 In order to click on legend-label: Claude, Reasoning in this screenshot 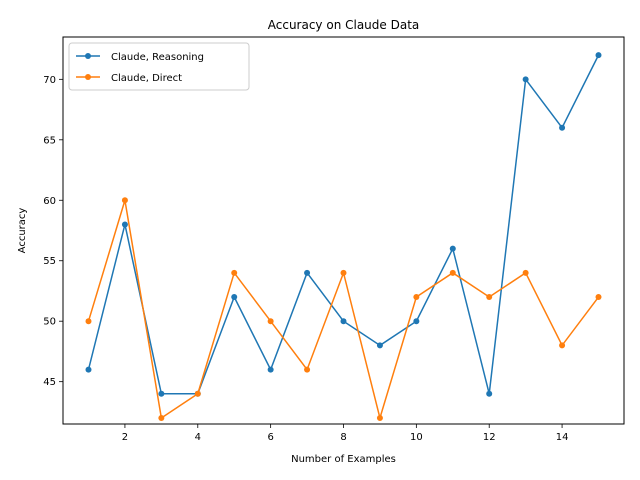, I will do `click(157, 57)`.